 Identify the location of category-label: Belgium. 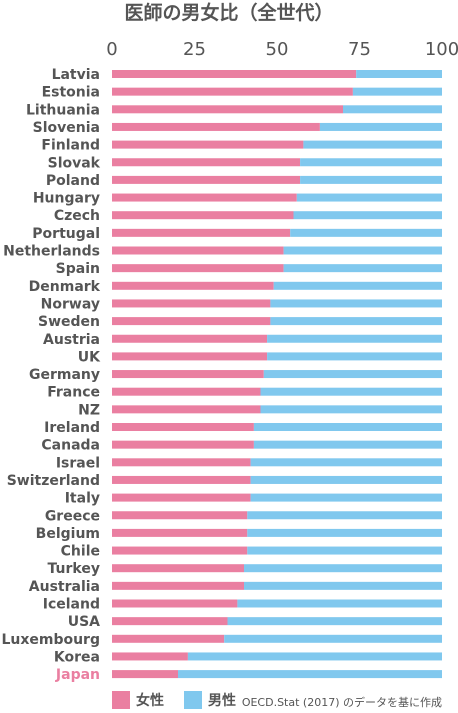
(68, 534).